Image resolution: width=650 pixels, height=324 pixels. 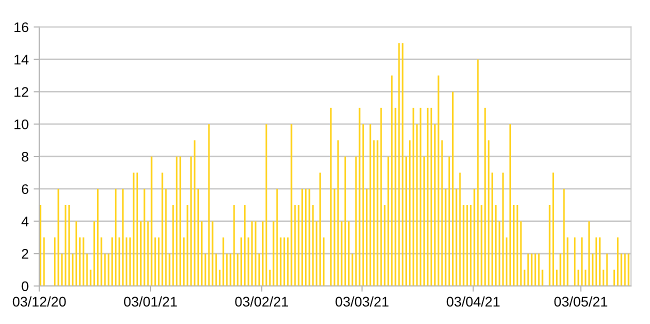 I want to click on y-tick-label: 4, so click(x=25, y=221).